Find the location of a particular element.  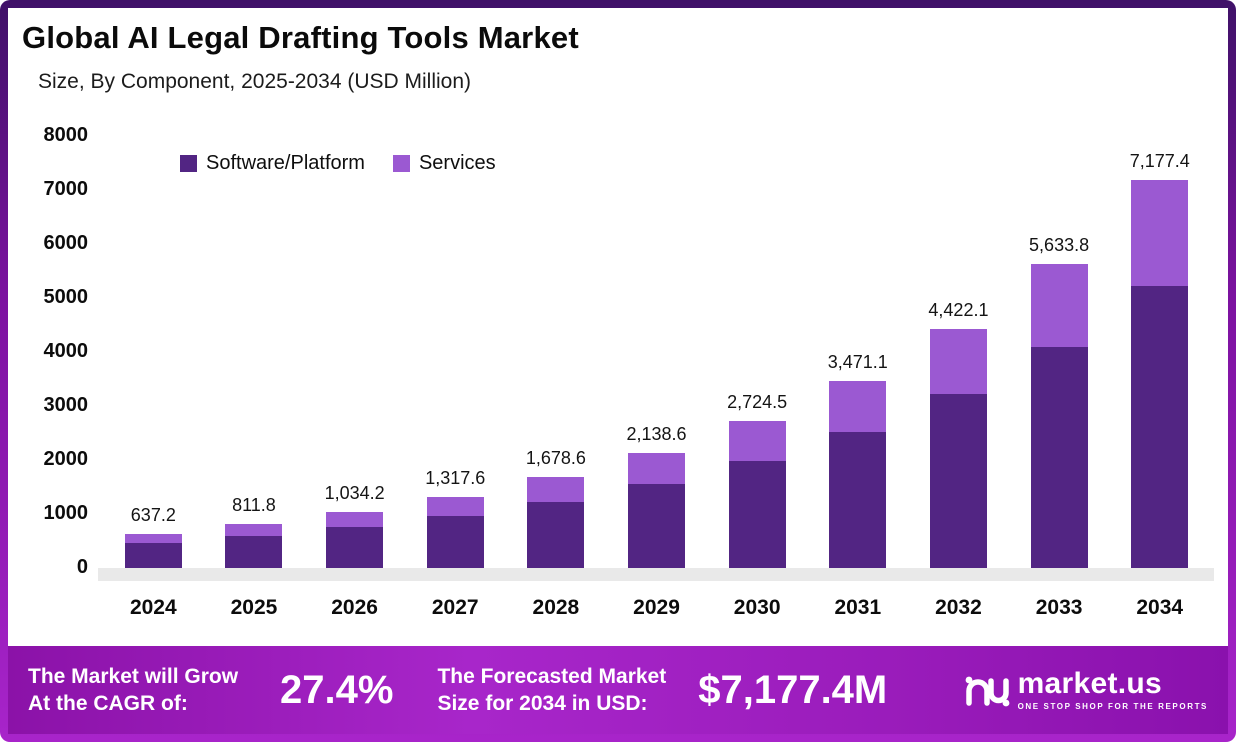

bar-group-2025: 811.8 is located at coordinates (254, 352).